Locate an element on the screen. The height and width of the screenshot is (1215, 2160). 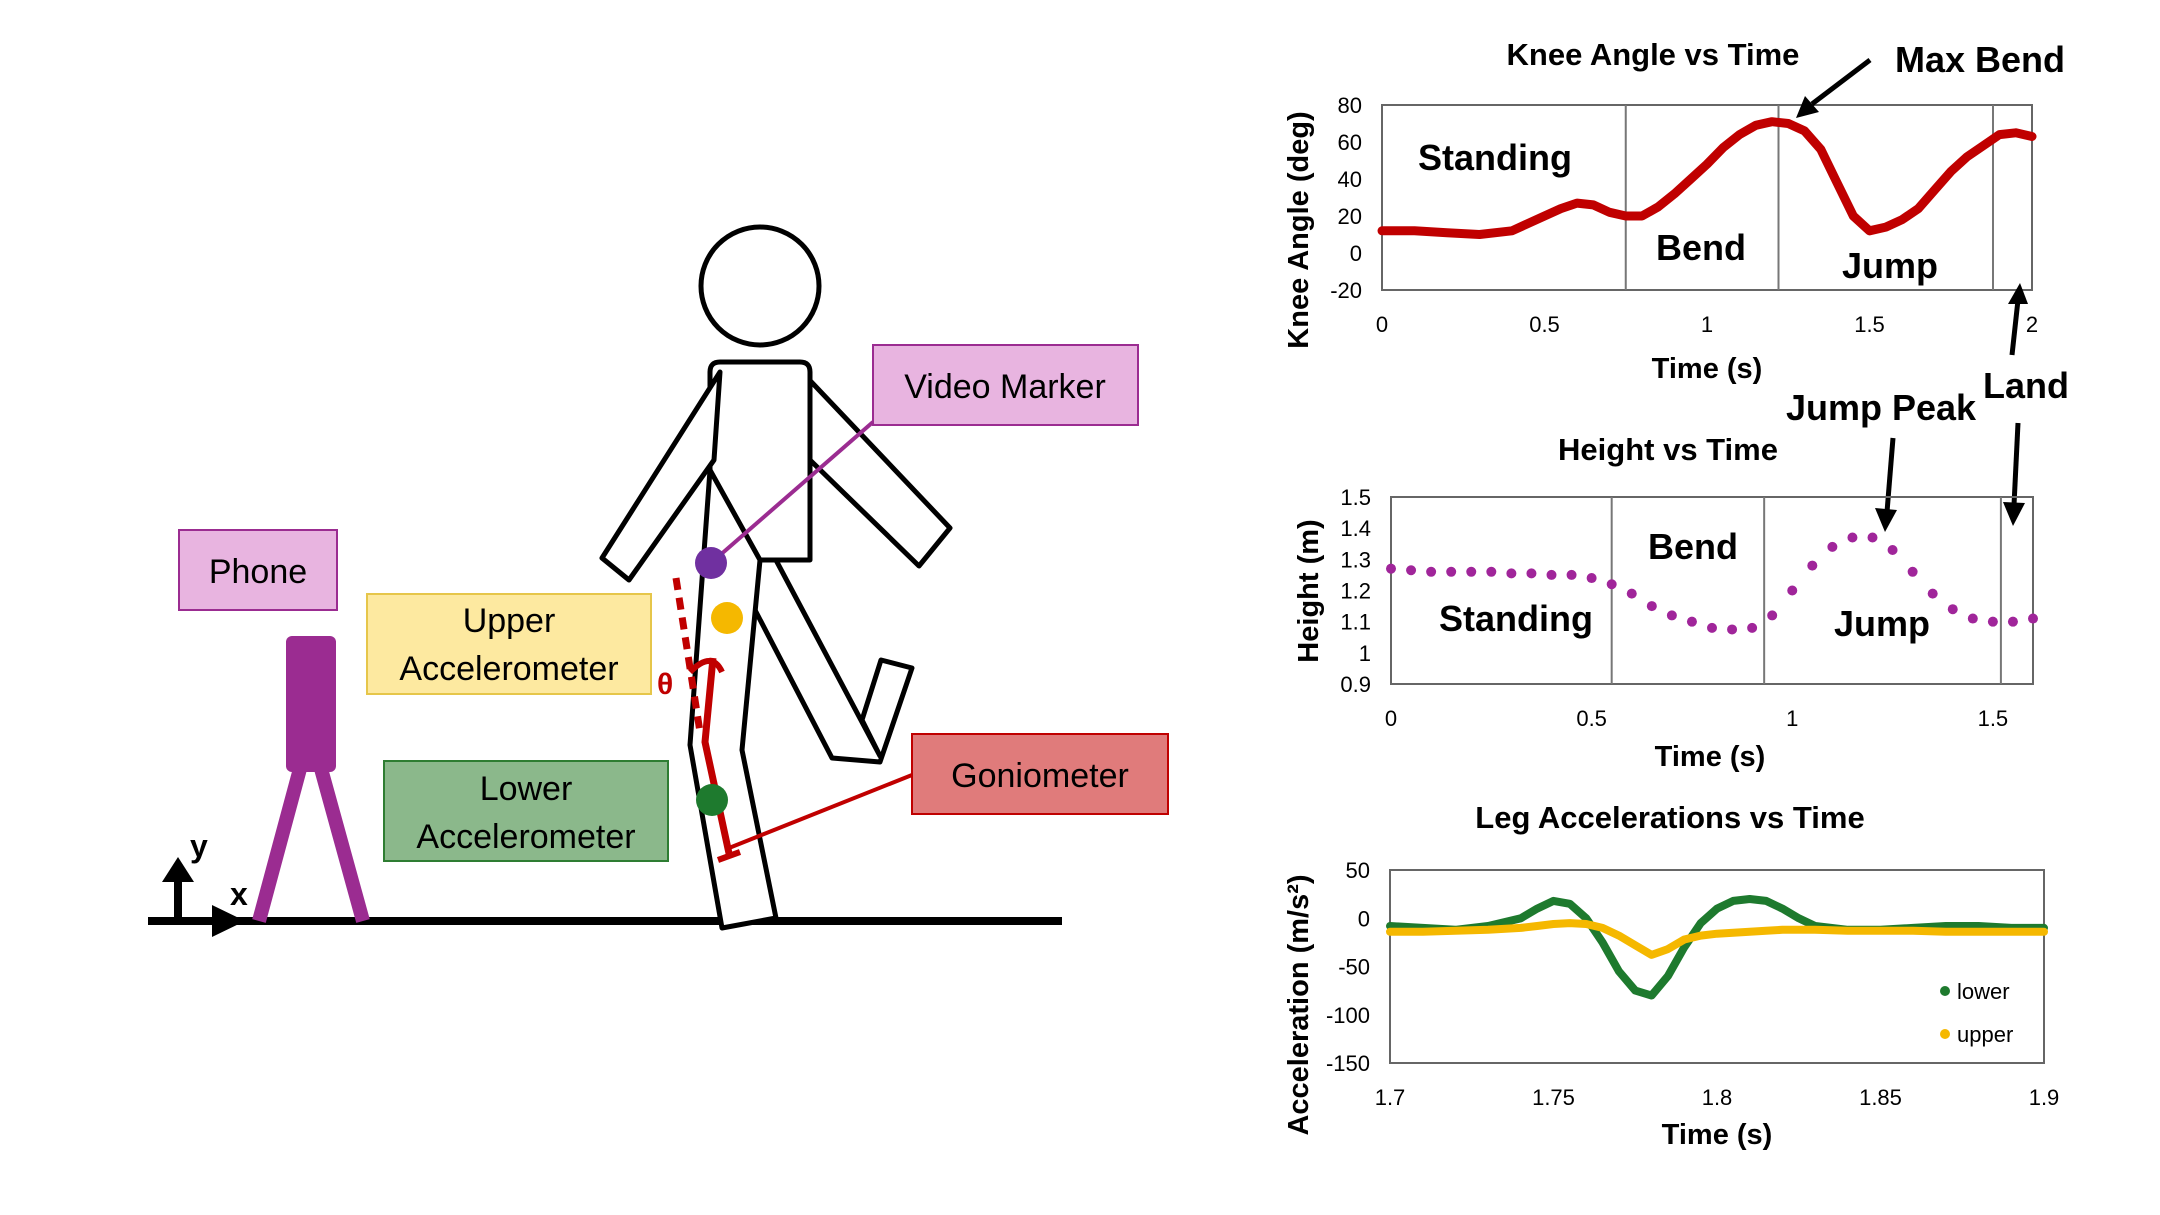
upper-accelerometer-box is located at coordinates (509, 644).